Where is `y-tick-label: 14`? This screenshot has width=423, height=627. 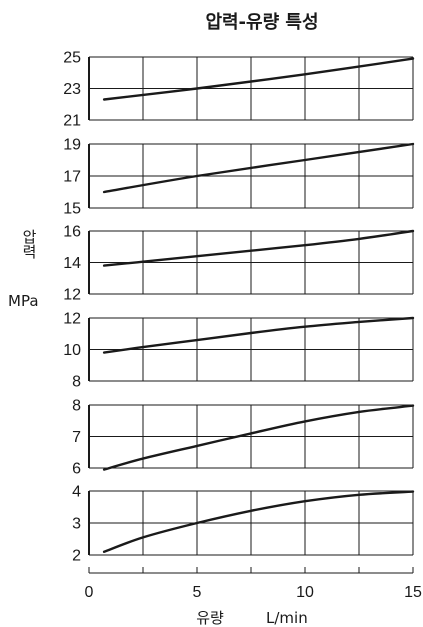
y-tick-label: 14 is located at coordinates (72, 263).